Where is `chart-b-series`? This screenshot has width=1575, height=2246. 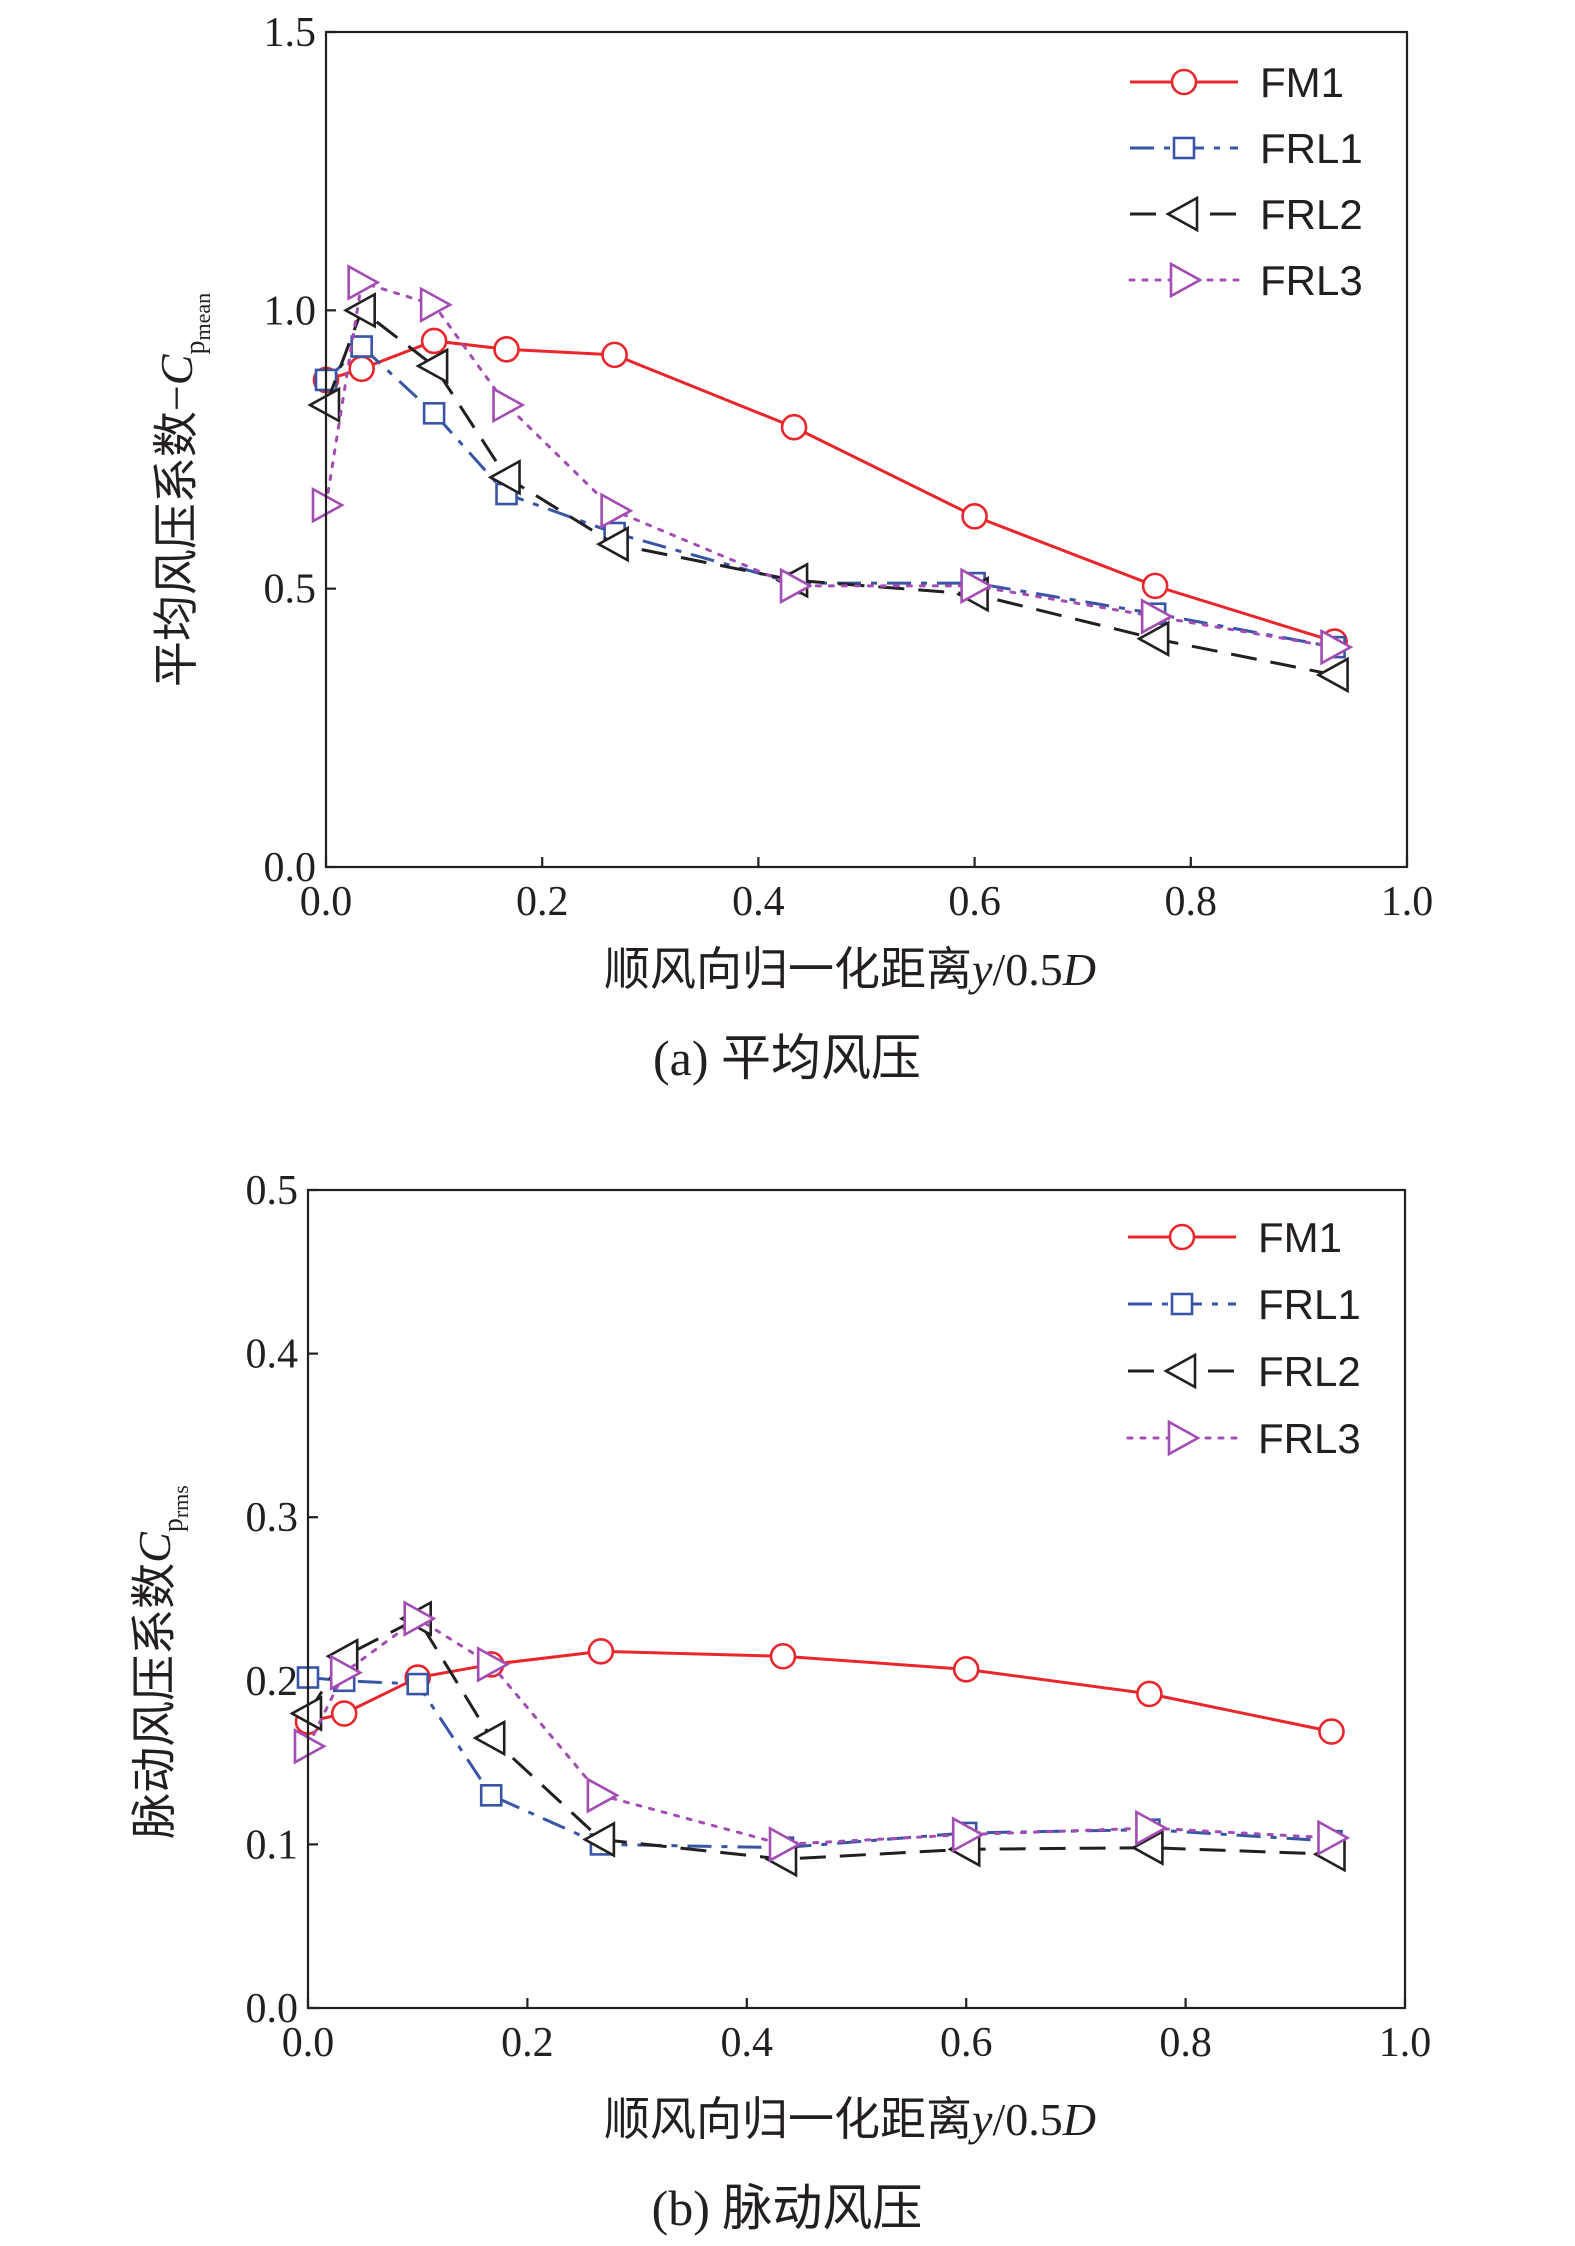
chart-b-series is located at coordinates (820, 1739).